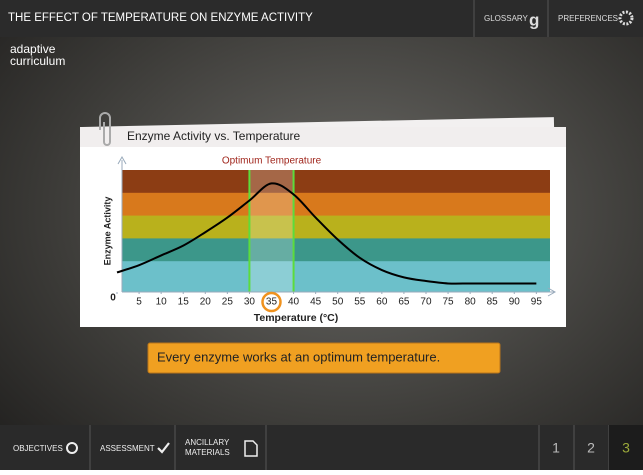 This screenshot has height=475, width=643. What do you see at coordinates (251, 448) in the screenshot?
I see `document-icon` at bounding box center [251, 448].